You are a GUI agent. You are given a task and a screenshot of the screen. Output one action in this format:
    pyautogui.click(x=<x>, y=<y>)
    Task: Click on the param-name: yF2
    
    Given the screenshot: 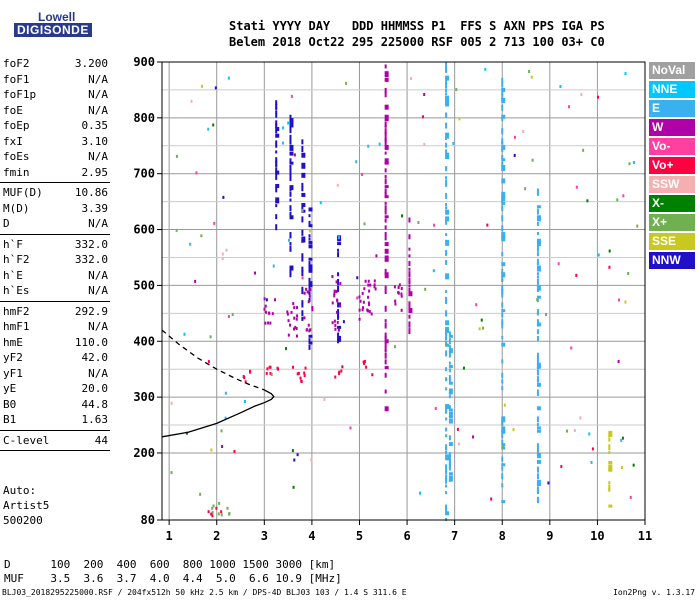 What is the action you would take?
    pyautogui.click(x=13, y=357)
    